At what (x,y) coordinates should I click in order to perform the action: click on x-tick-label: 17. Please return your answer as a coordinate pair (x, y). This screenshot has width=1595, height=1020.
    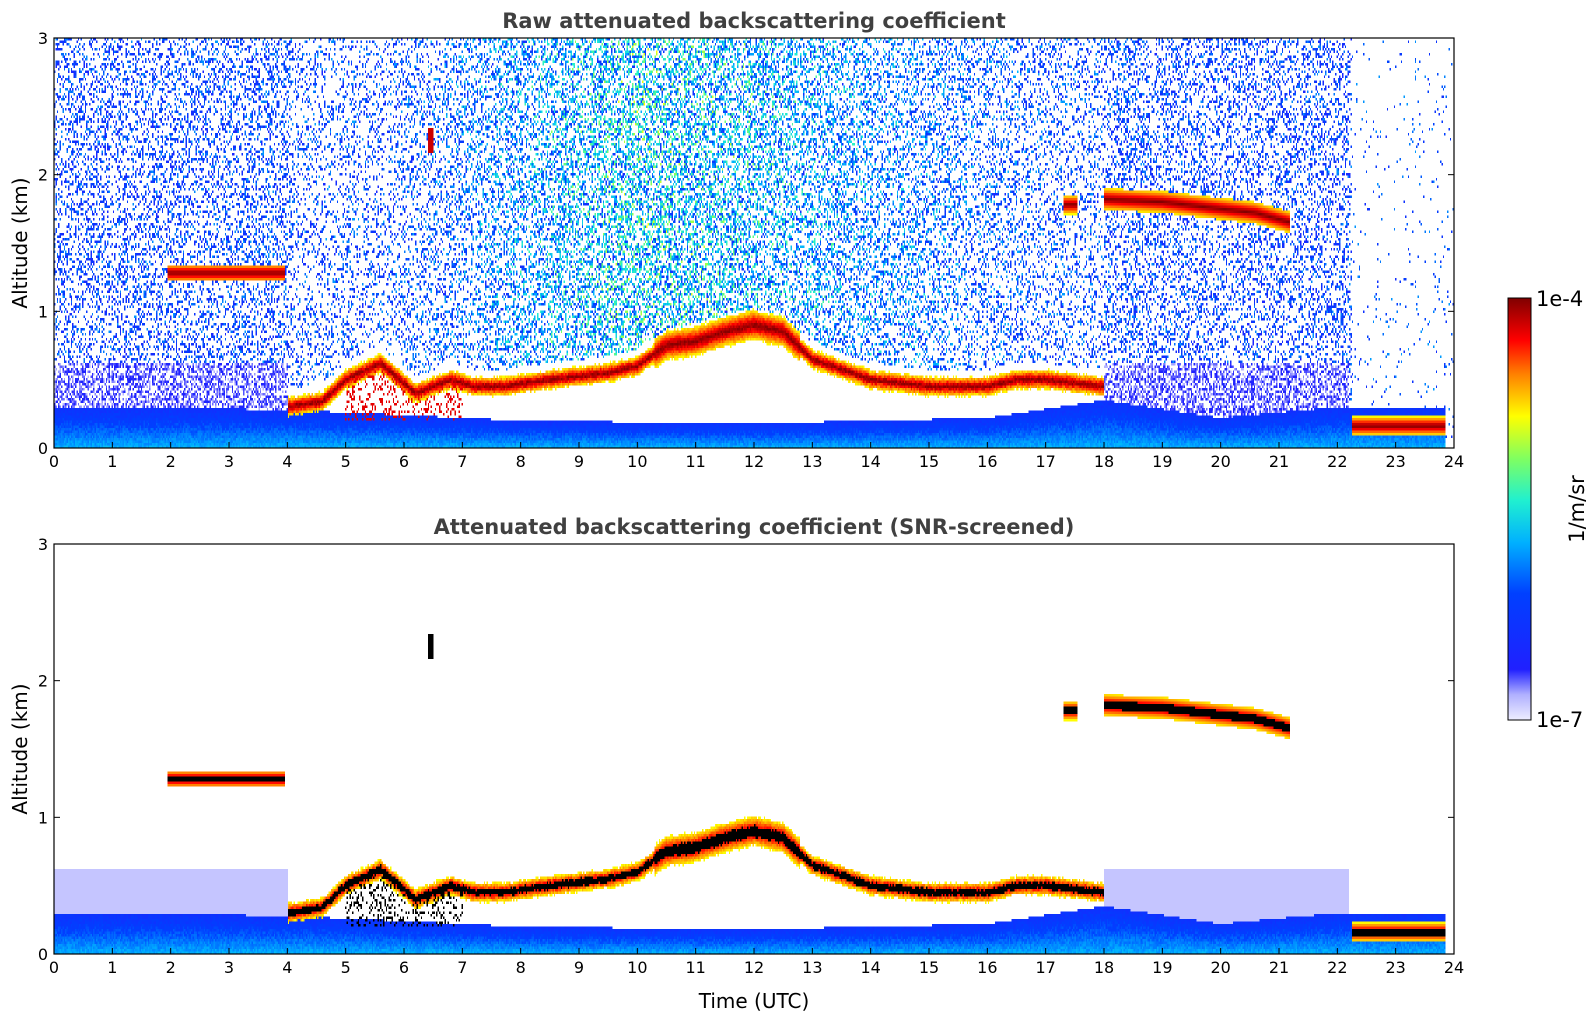
    Looking at the image, I should click on (1045, 967).